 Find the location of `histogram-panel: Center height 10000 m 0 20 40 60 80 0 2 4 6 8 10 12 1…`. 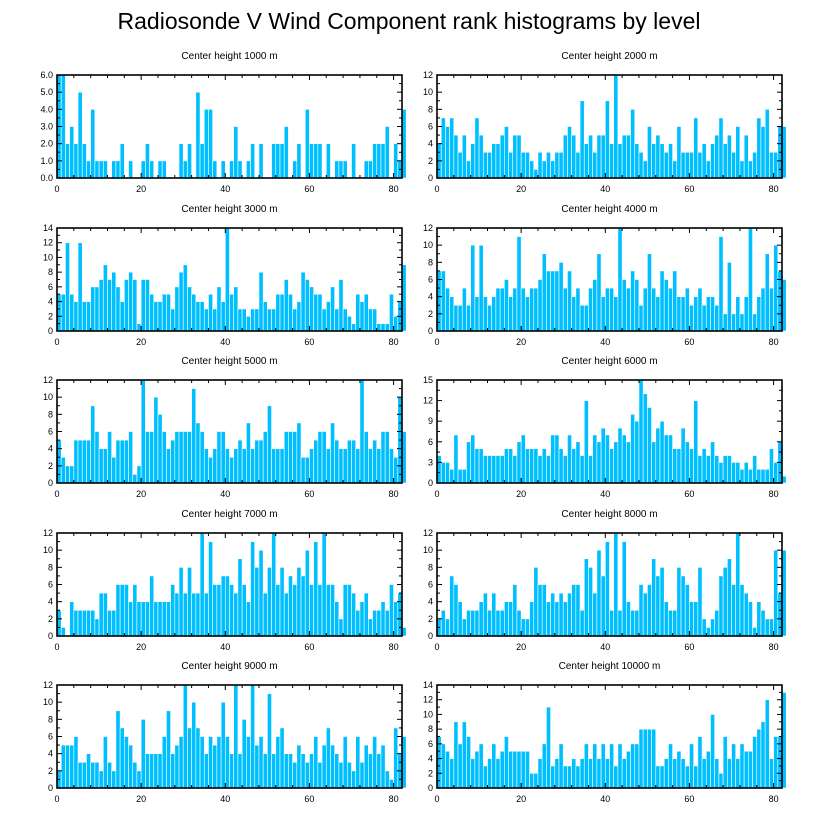

histogram-panel: Center height 10000 m 0 20 40 60 80 0 2 4 6 8 10 12 1… is located at coordinates (605, 732).